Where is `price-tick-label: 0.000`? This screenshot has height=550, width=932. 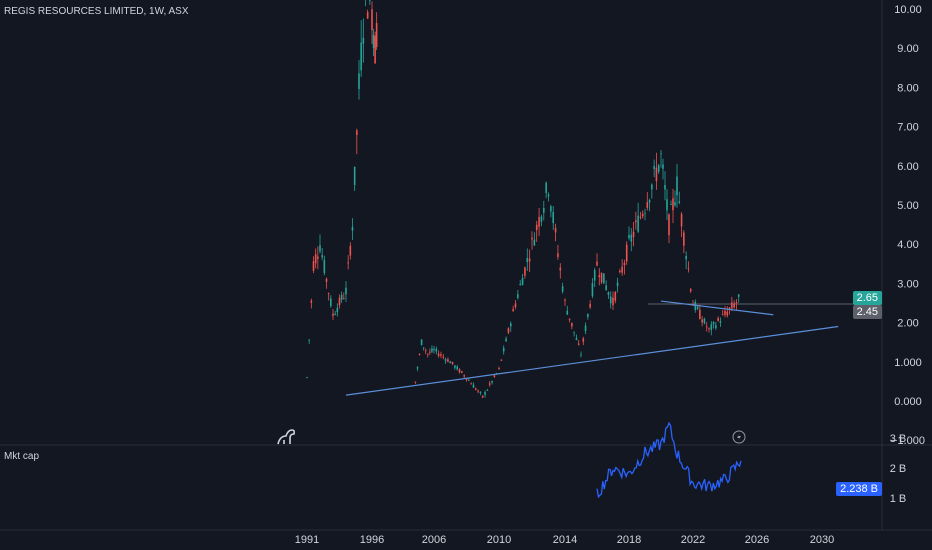 price-tick-label: 0.000 is located at coordinates (908, 402).